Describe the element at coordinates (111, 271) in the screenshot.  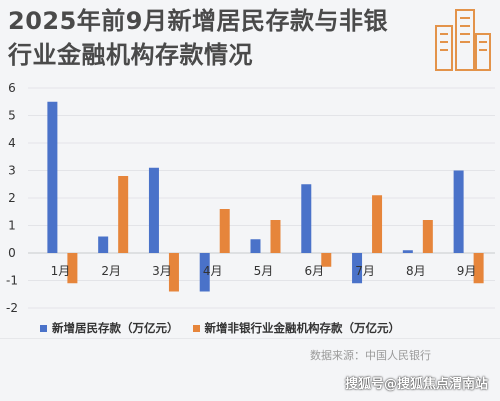
I see `x-tick-label: 2月` at that location.